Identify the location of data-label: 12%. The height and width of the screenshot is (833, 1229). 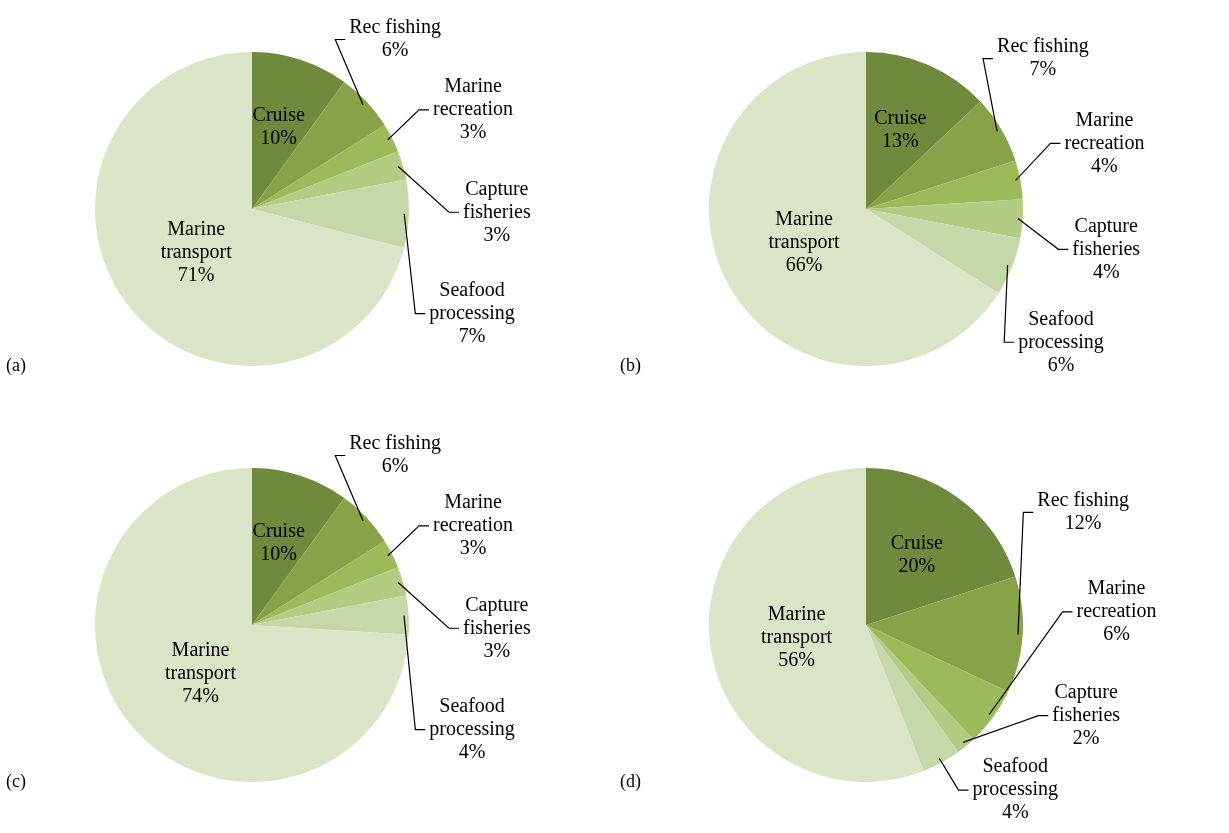
(1083, 522).